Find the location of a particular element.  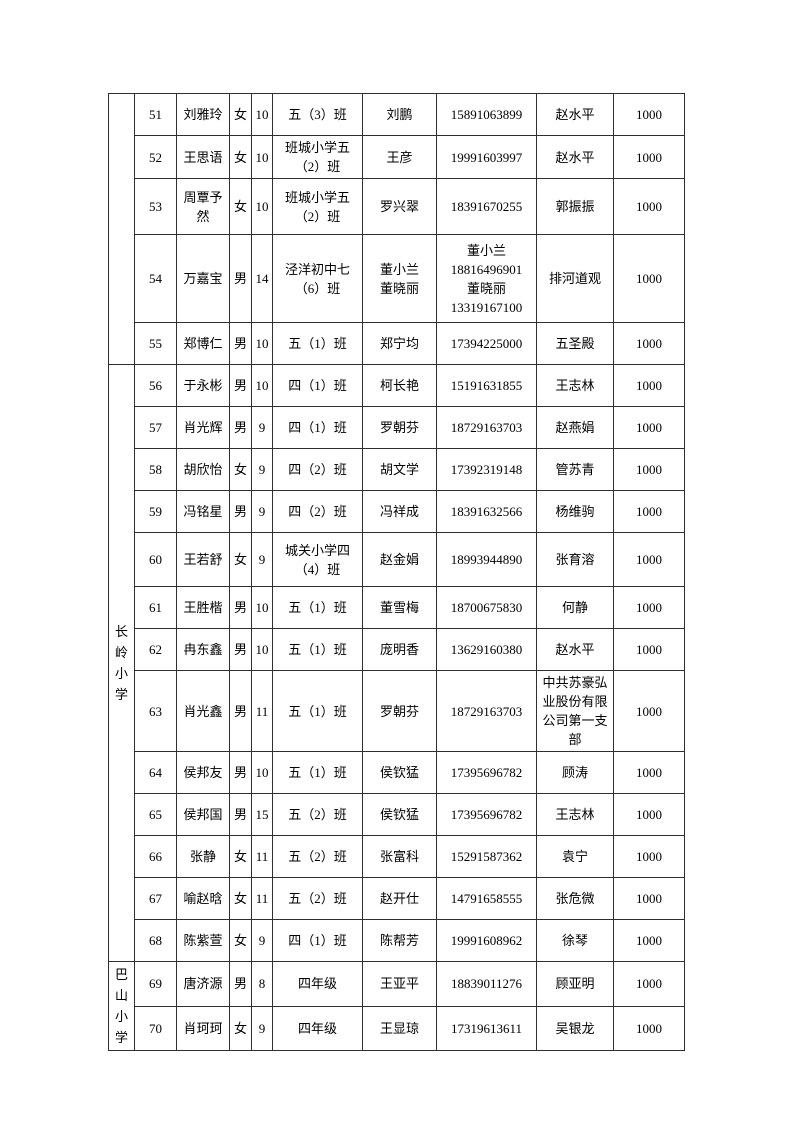

table-row: 64 侯邦友男 10 五（1）班 侯钦猛 17395696782 顾涛 1000 is located at coordinates (397, 772).